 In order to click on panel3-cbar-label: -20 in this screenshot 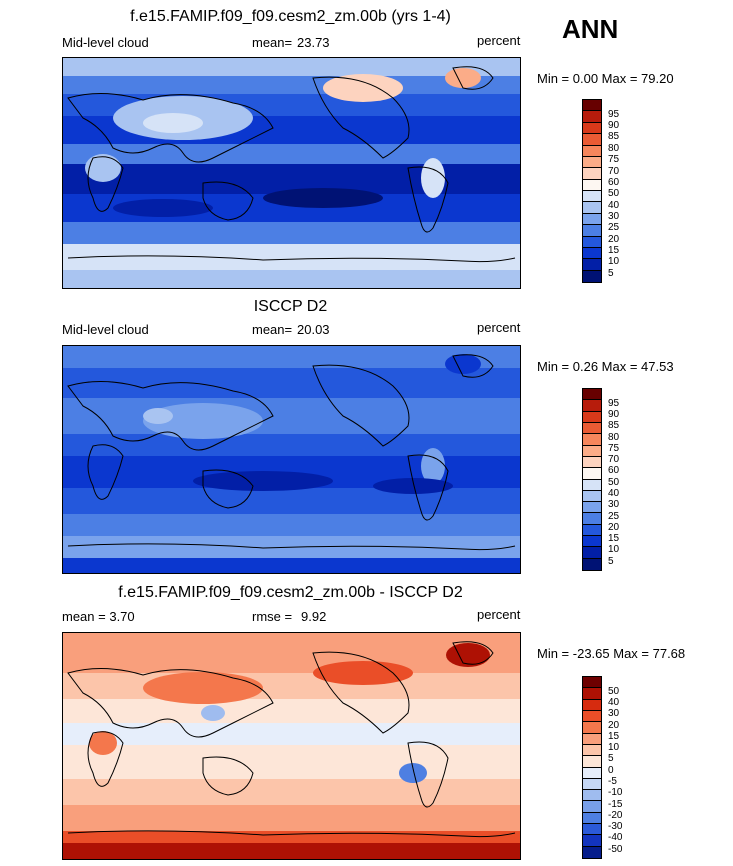, I will do `click(615, 815)`.